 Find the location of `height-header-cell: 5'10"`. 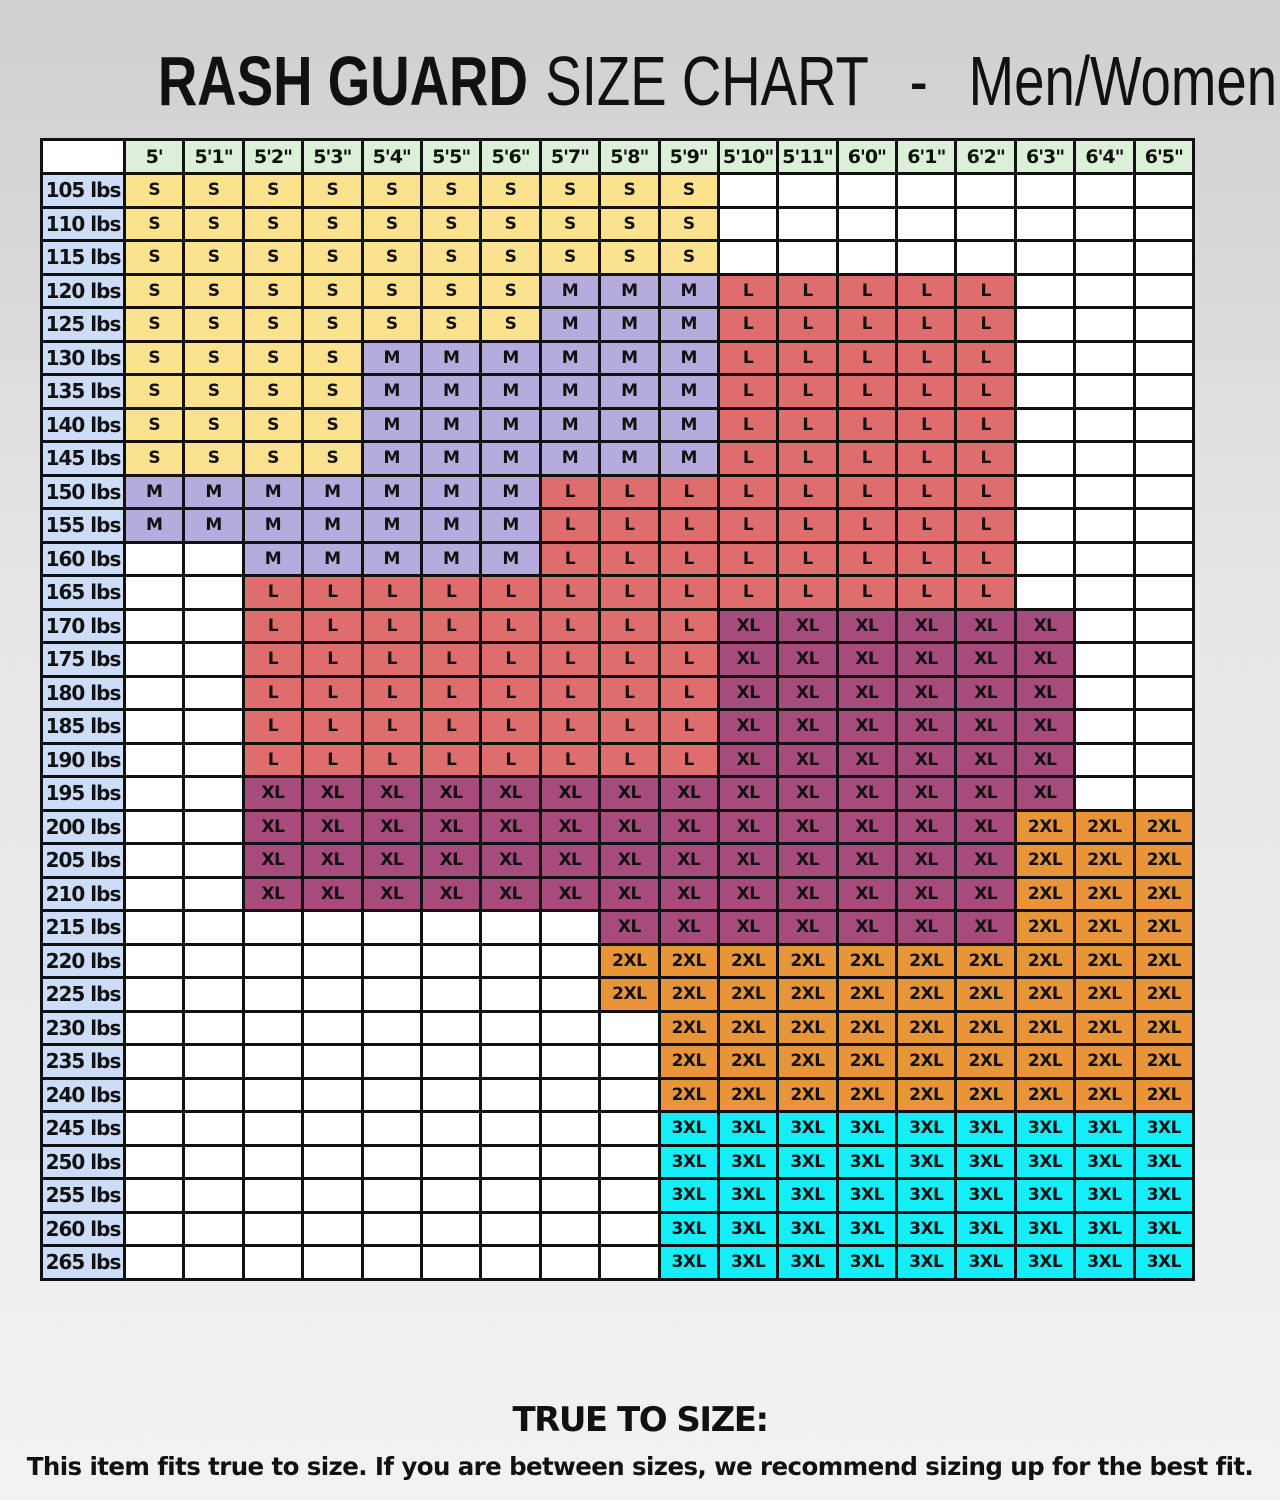

height-header-cell: 5'10" is located at coordinates (748, 156).